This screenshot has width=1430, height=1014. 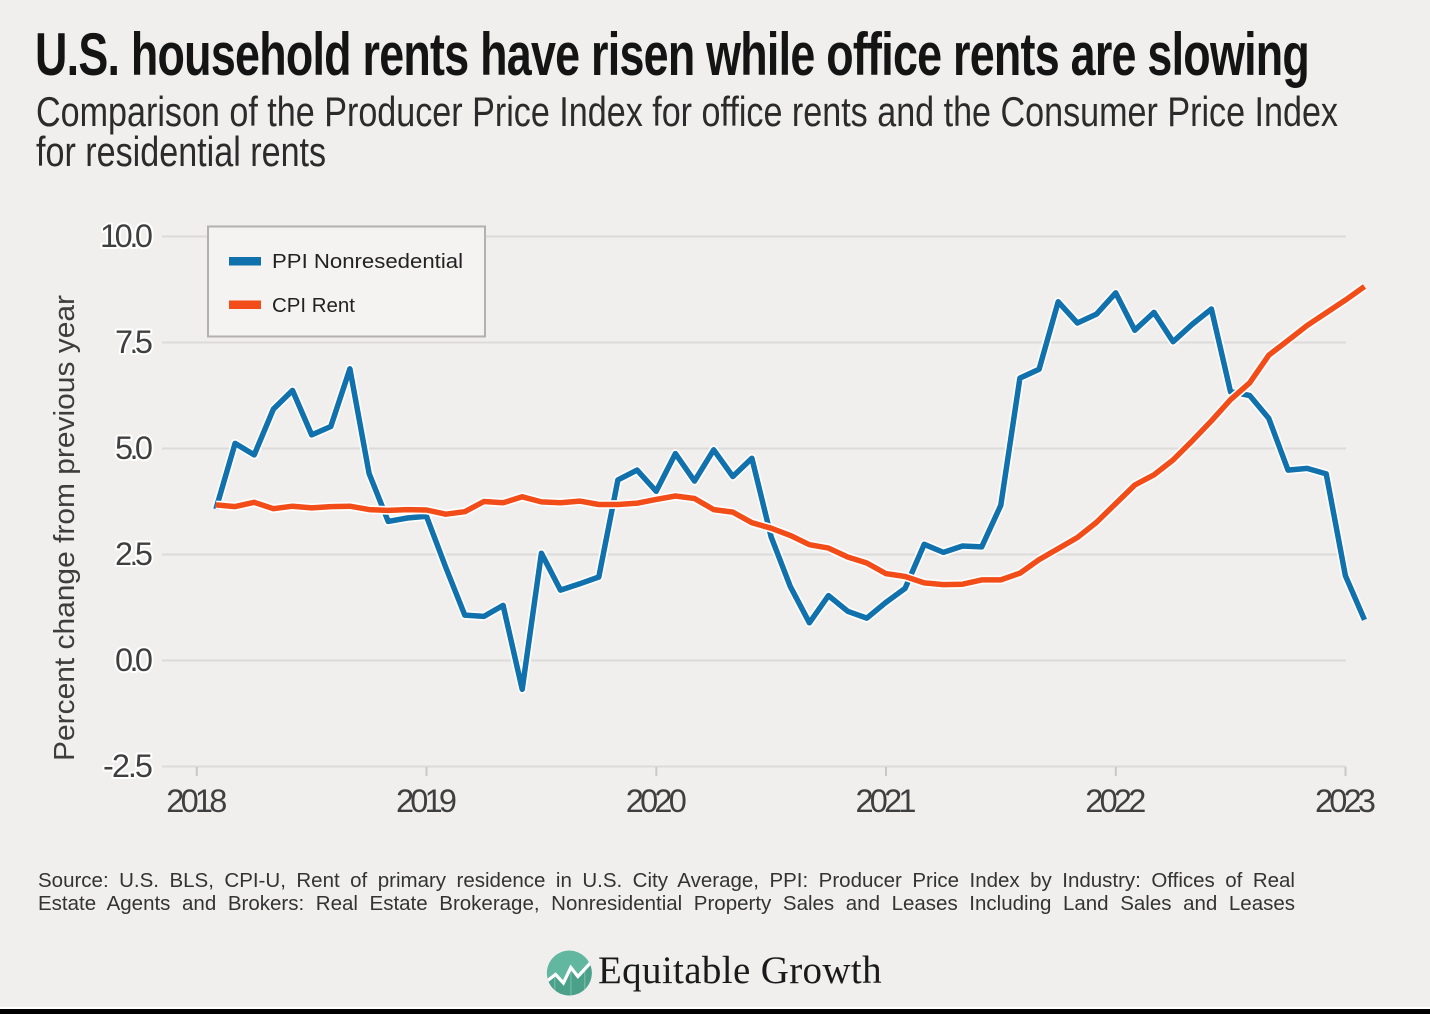 What do you see at coordinates (134, 342) in the screenshot?
I see `svg-text: 7.5` at bounding box center [134, 342].